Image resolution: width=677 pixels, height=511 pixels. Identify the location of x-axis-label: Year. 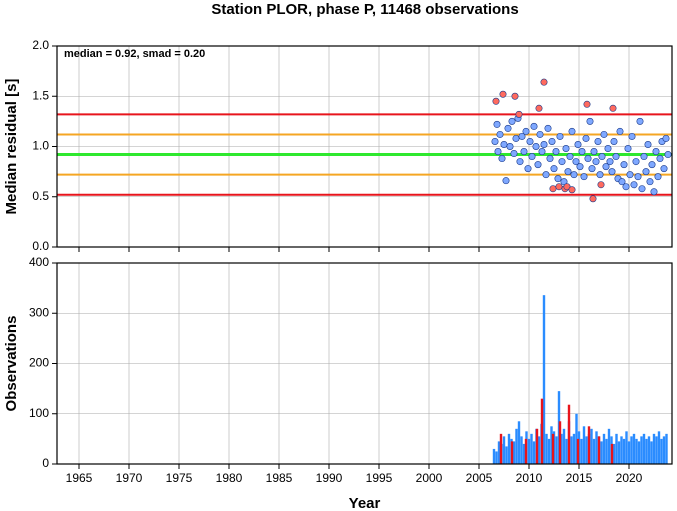
(365, 503).